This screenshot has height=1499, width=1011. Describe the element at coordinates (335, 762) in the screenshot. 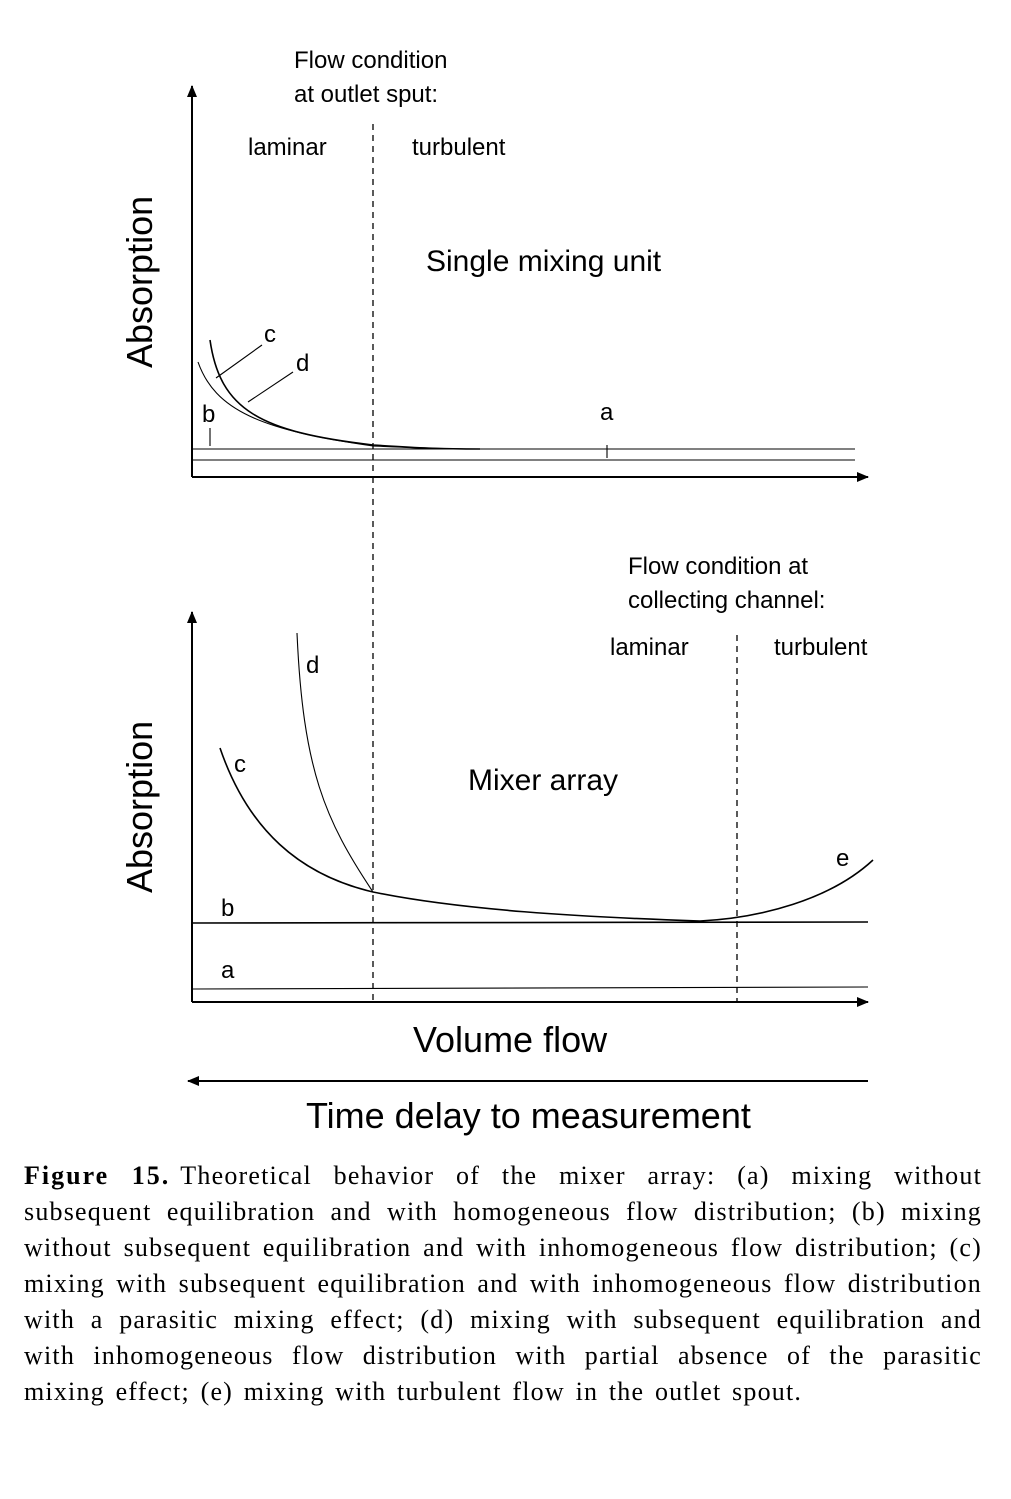

I see `bottom-curve-d` at that location.